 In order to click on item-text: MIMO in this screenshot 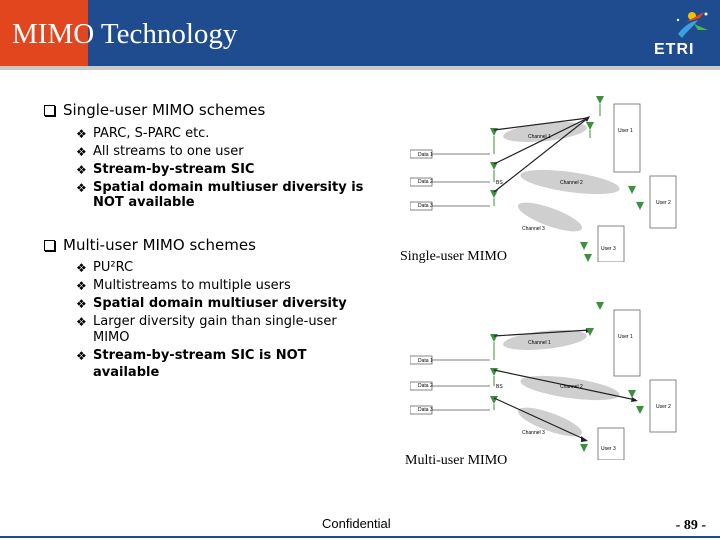, I will do `click(111, 337)`.